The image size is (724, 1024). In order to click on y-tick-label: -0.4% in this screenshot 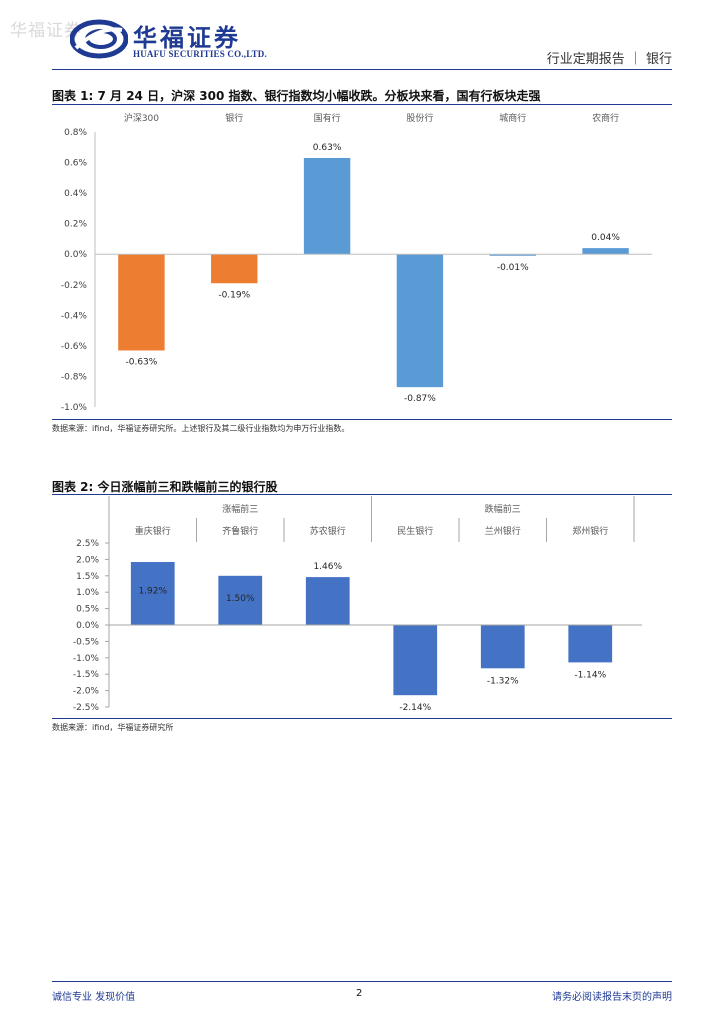, I will do `click(74, 316)`.